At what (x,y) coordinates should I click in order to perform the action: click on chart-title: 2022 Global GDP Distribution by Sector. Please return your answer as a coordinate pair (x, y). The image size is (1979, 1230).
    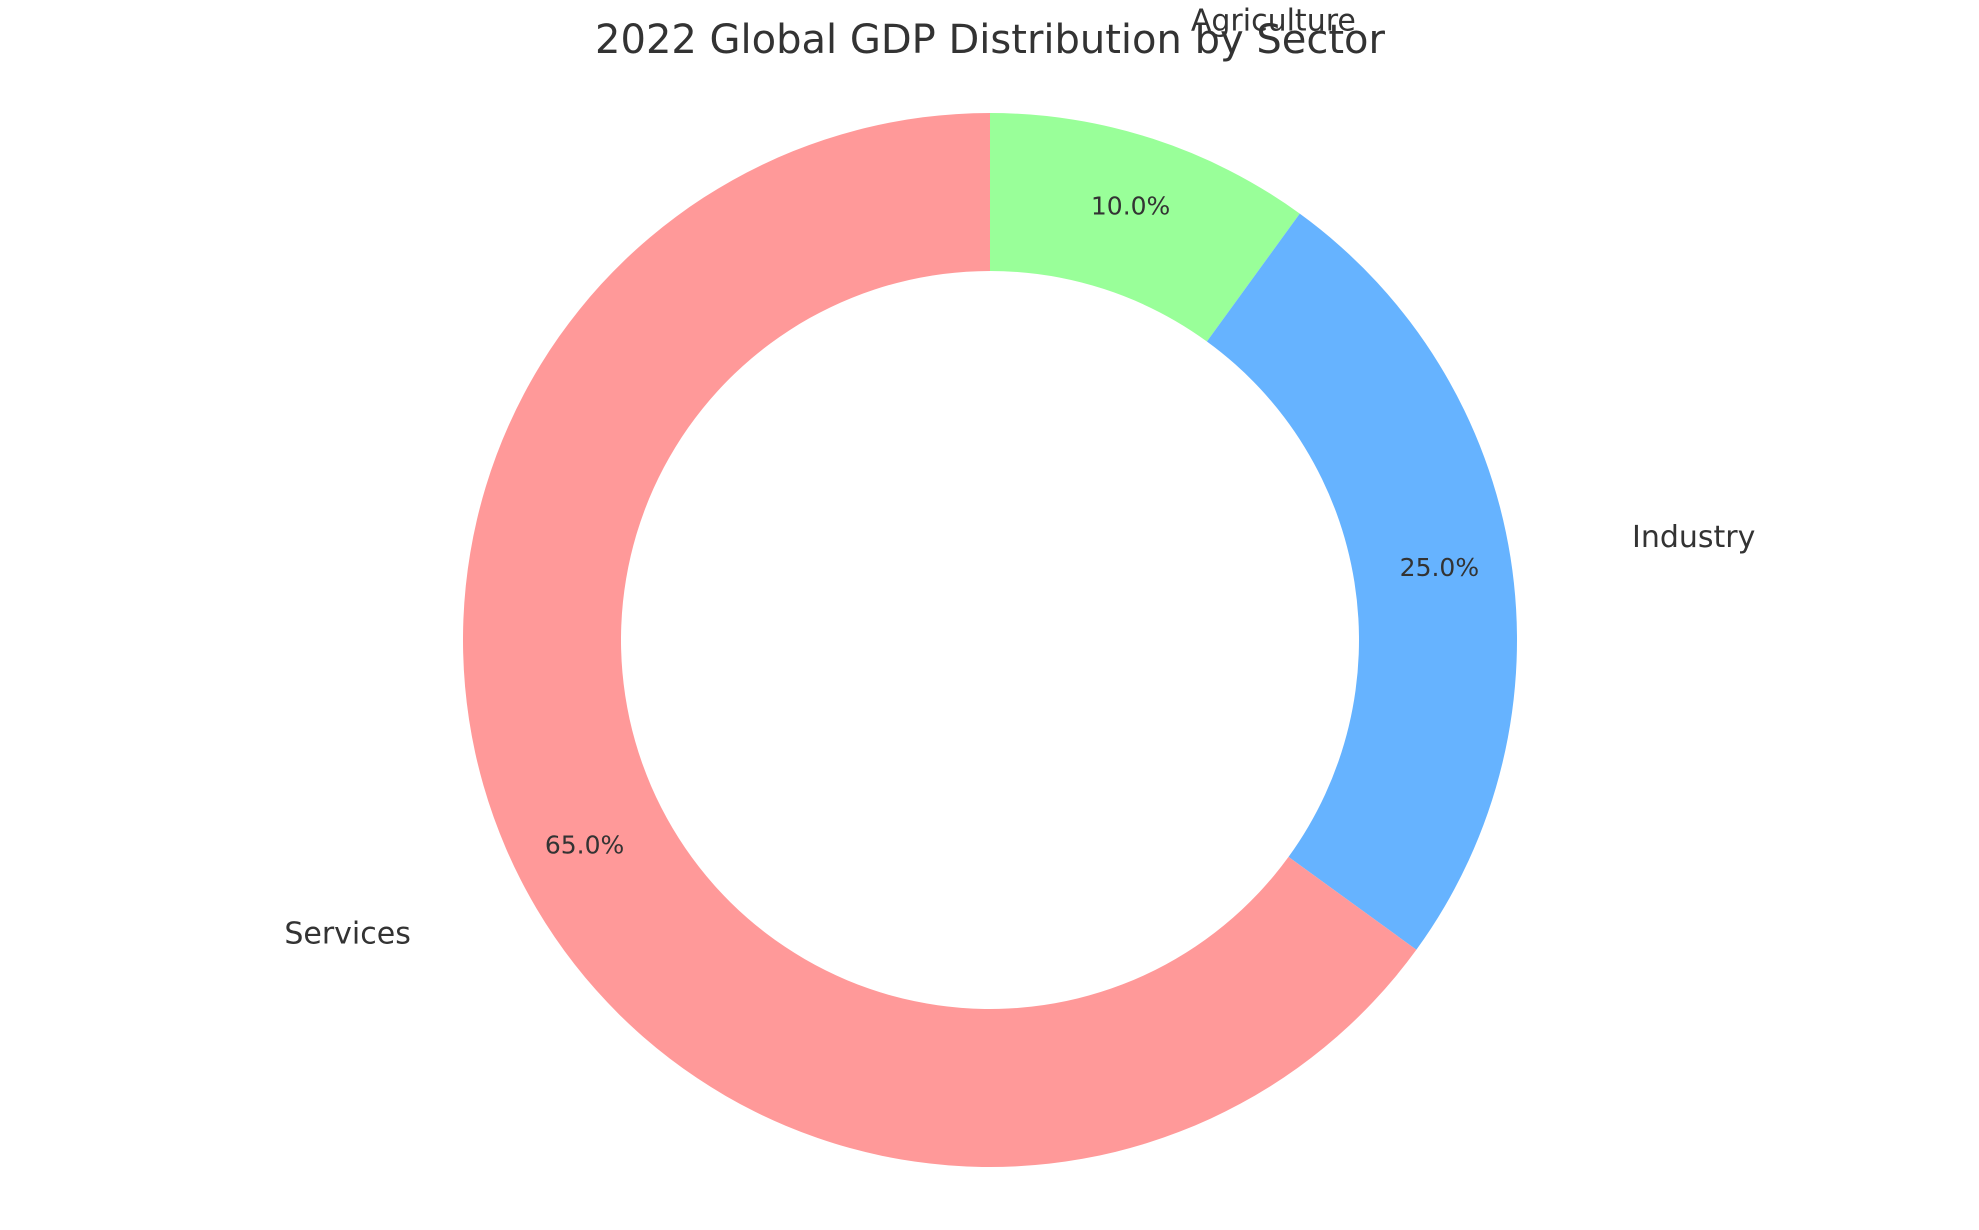
    Looking at the image, I should click on (990, 40).